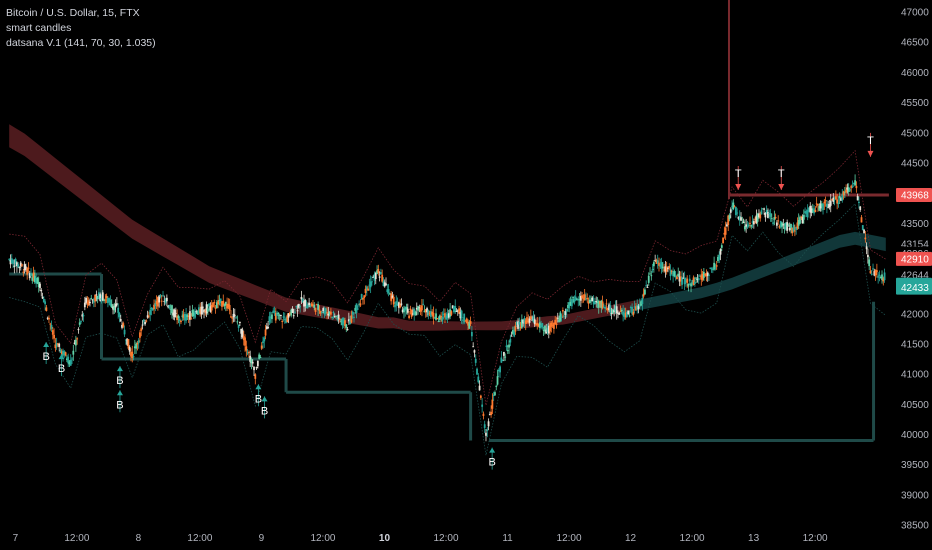 The width and height of the screenshot is (932, 550). Describe the element at coordinates (39, 28) in the screenshot. I see `legend-indicator-smart-candles: smart candles` at that location.